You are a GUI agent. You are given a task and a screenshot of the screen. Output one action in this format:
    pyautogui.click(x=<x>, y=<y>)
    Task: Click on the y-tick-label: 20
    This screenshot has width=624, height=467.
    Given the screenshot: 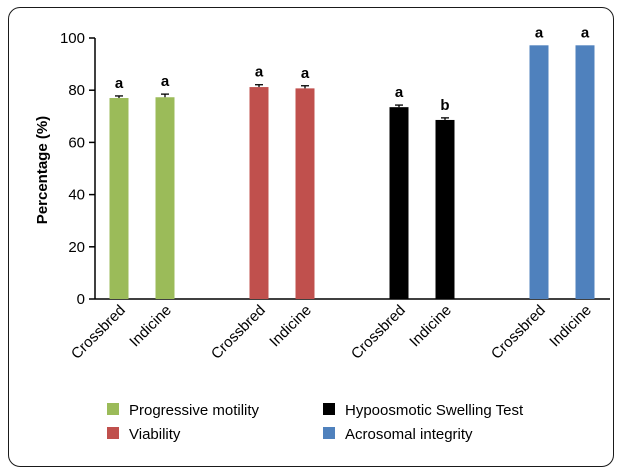 What is the action you would take?
    pyautogui.click(x=76, y=247)
    